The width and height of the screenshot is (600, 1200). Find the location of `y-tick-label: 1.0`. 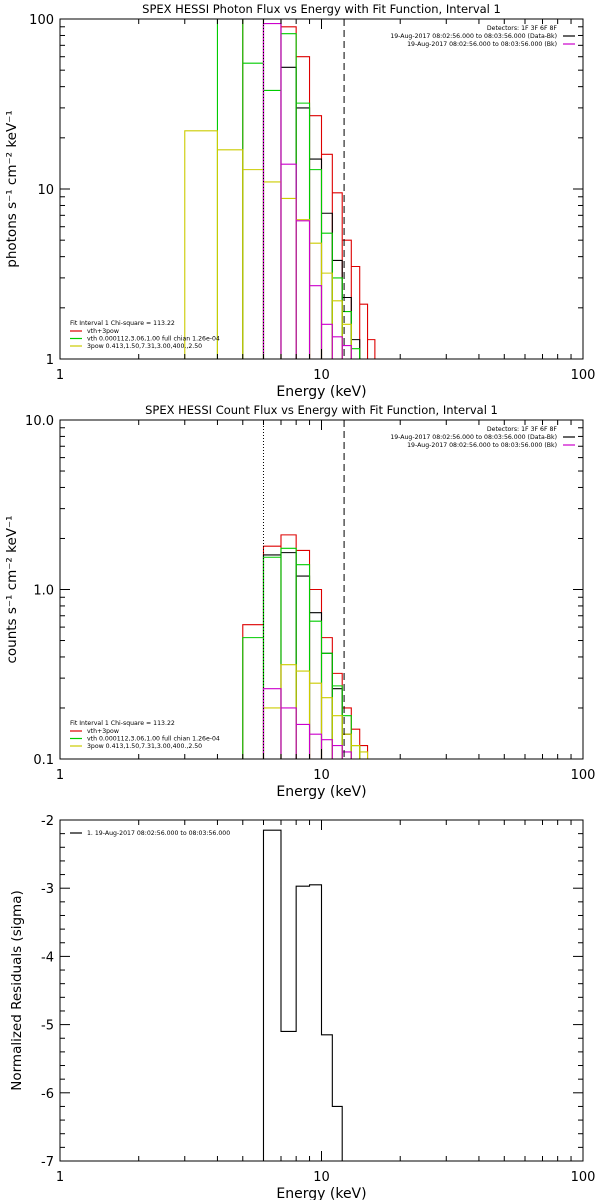

y-tick-label: 1.0 is located at coordinates (43, 591).